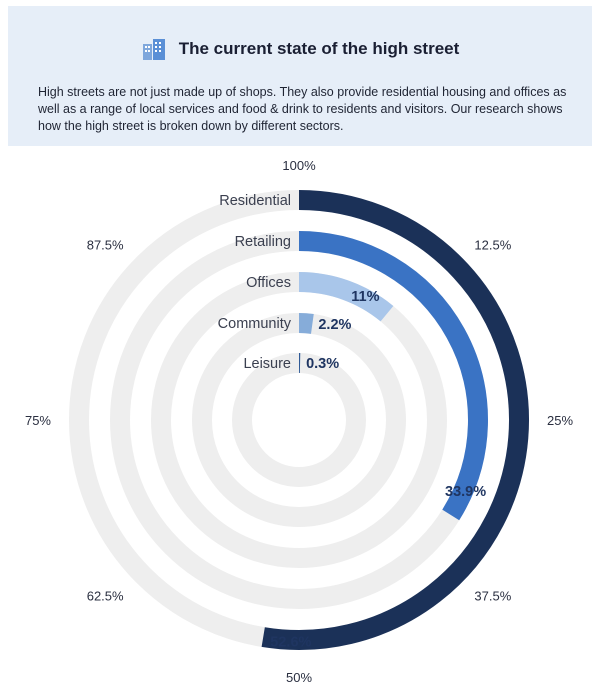  What do you see at coordinates (290, 643) in the screenshot?
I see `value-label-residential: 52.6%` at bounding box center [290, 643].